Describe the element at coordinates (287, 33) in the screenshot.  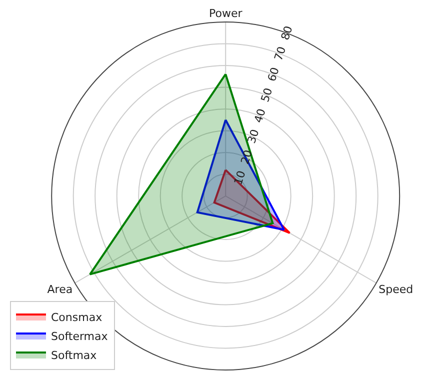
I see `y-tick-label: 80` at that location.